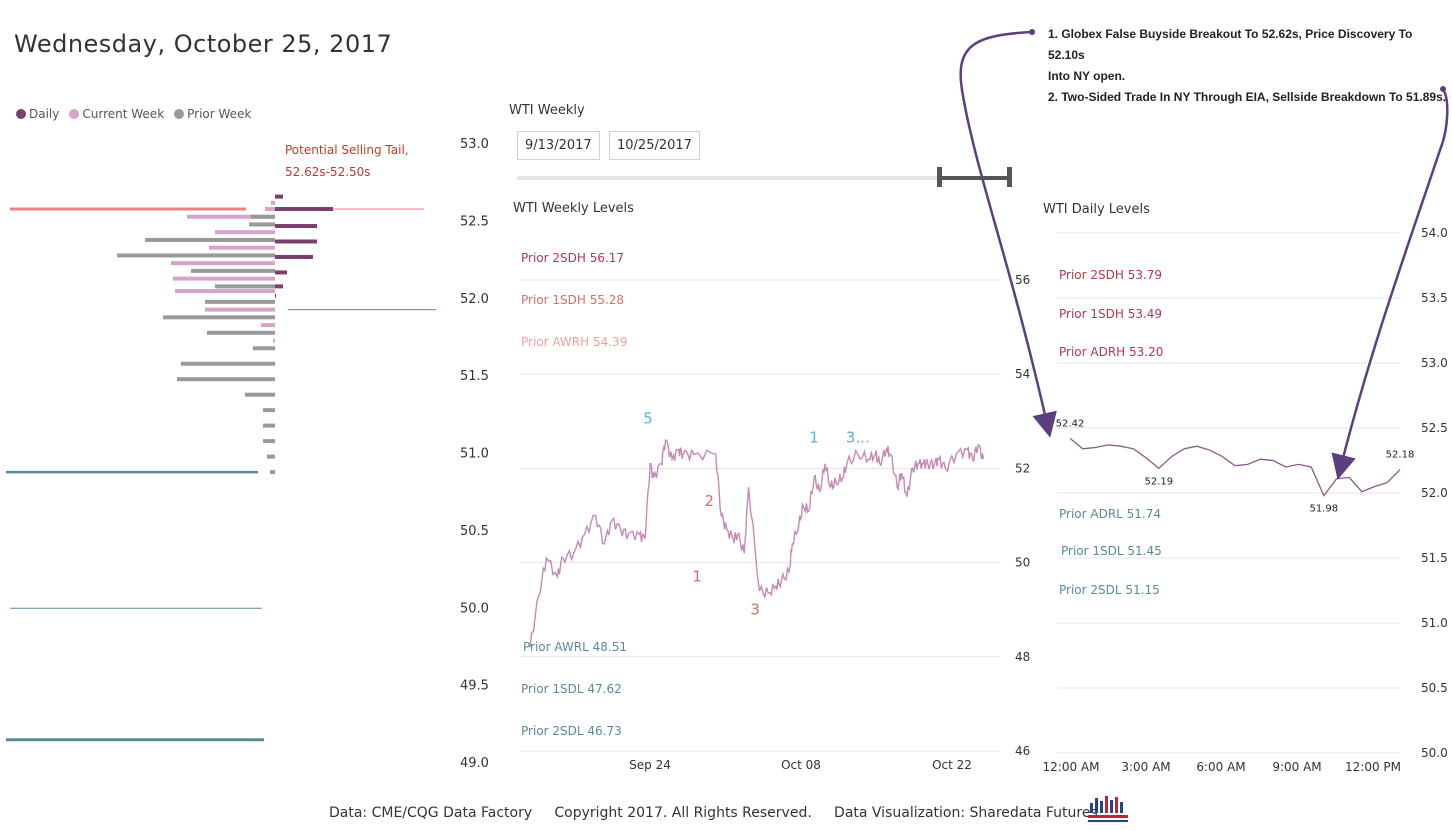  Describe the element at coordinates (547, 110) in the screenshot. I see `weekly-title: WTI Weekly` at that location.